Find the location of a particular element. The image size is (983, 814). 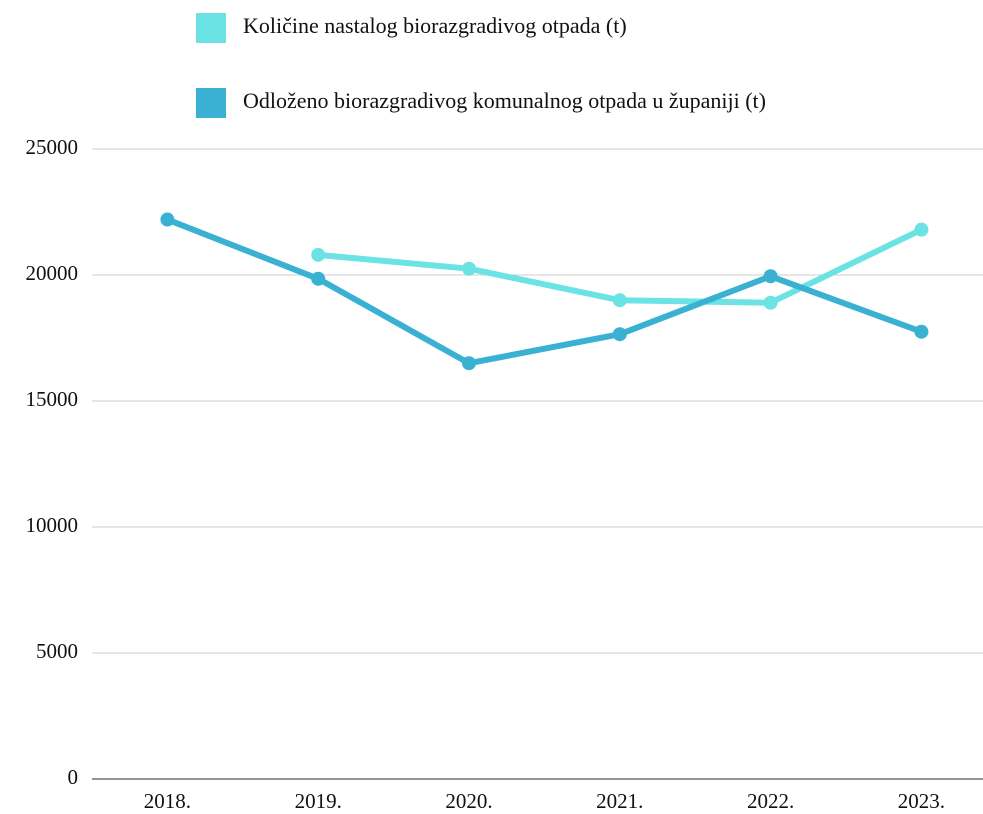

x-tick-label: 2018. is located at coordinates (167, 801).